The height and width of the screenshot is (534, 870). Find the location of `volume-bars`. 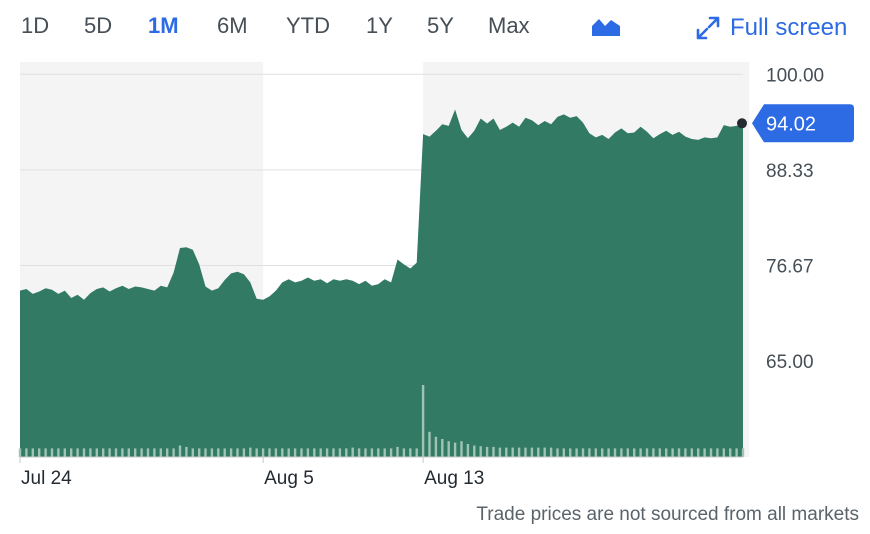

volume-bars is located at coordinates (381, 421).